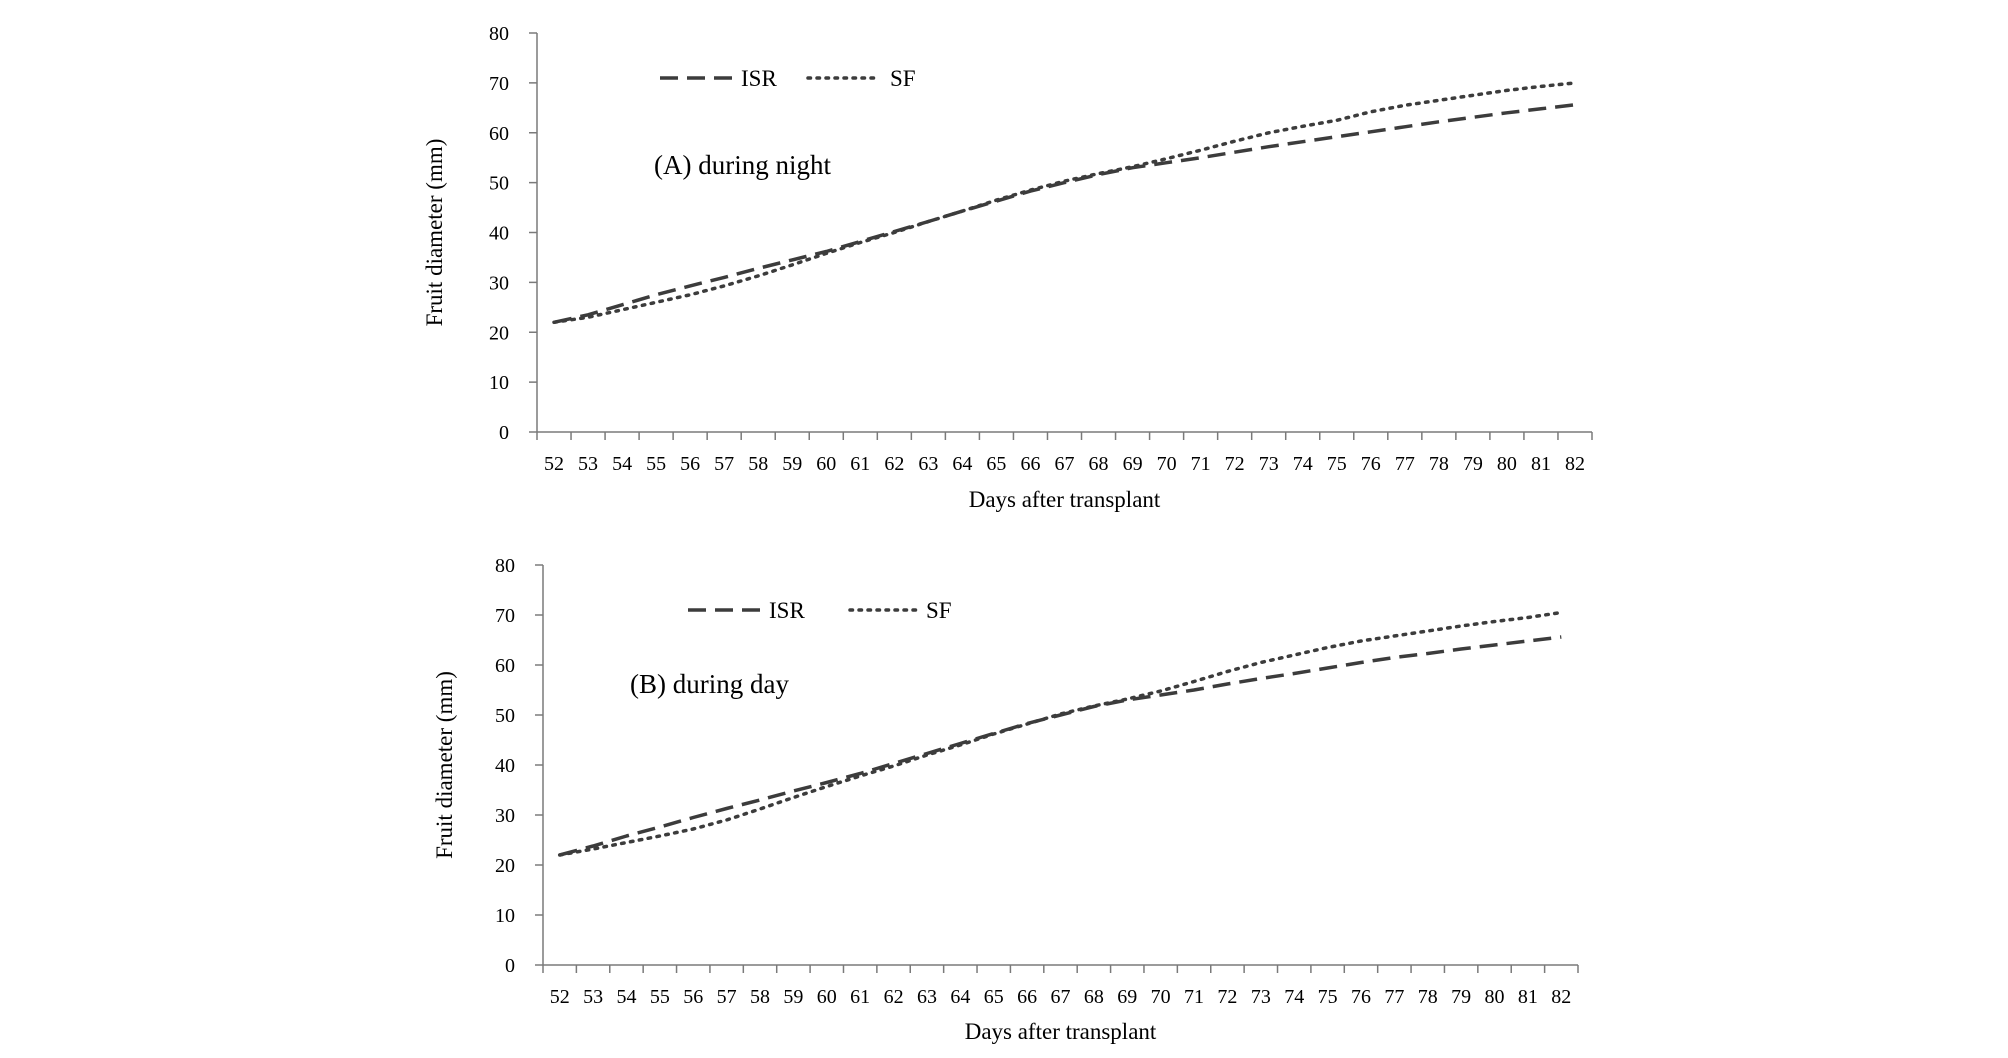  What do you see at coordinates (1064, 214) in the screenshot?
I see `series-line-isr` at bounding box center [1064, 214].